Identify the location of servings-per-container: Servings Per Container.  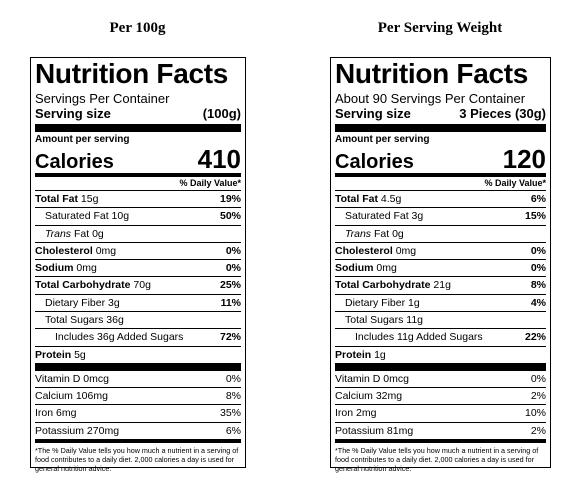
(102, 98).